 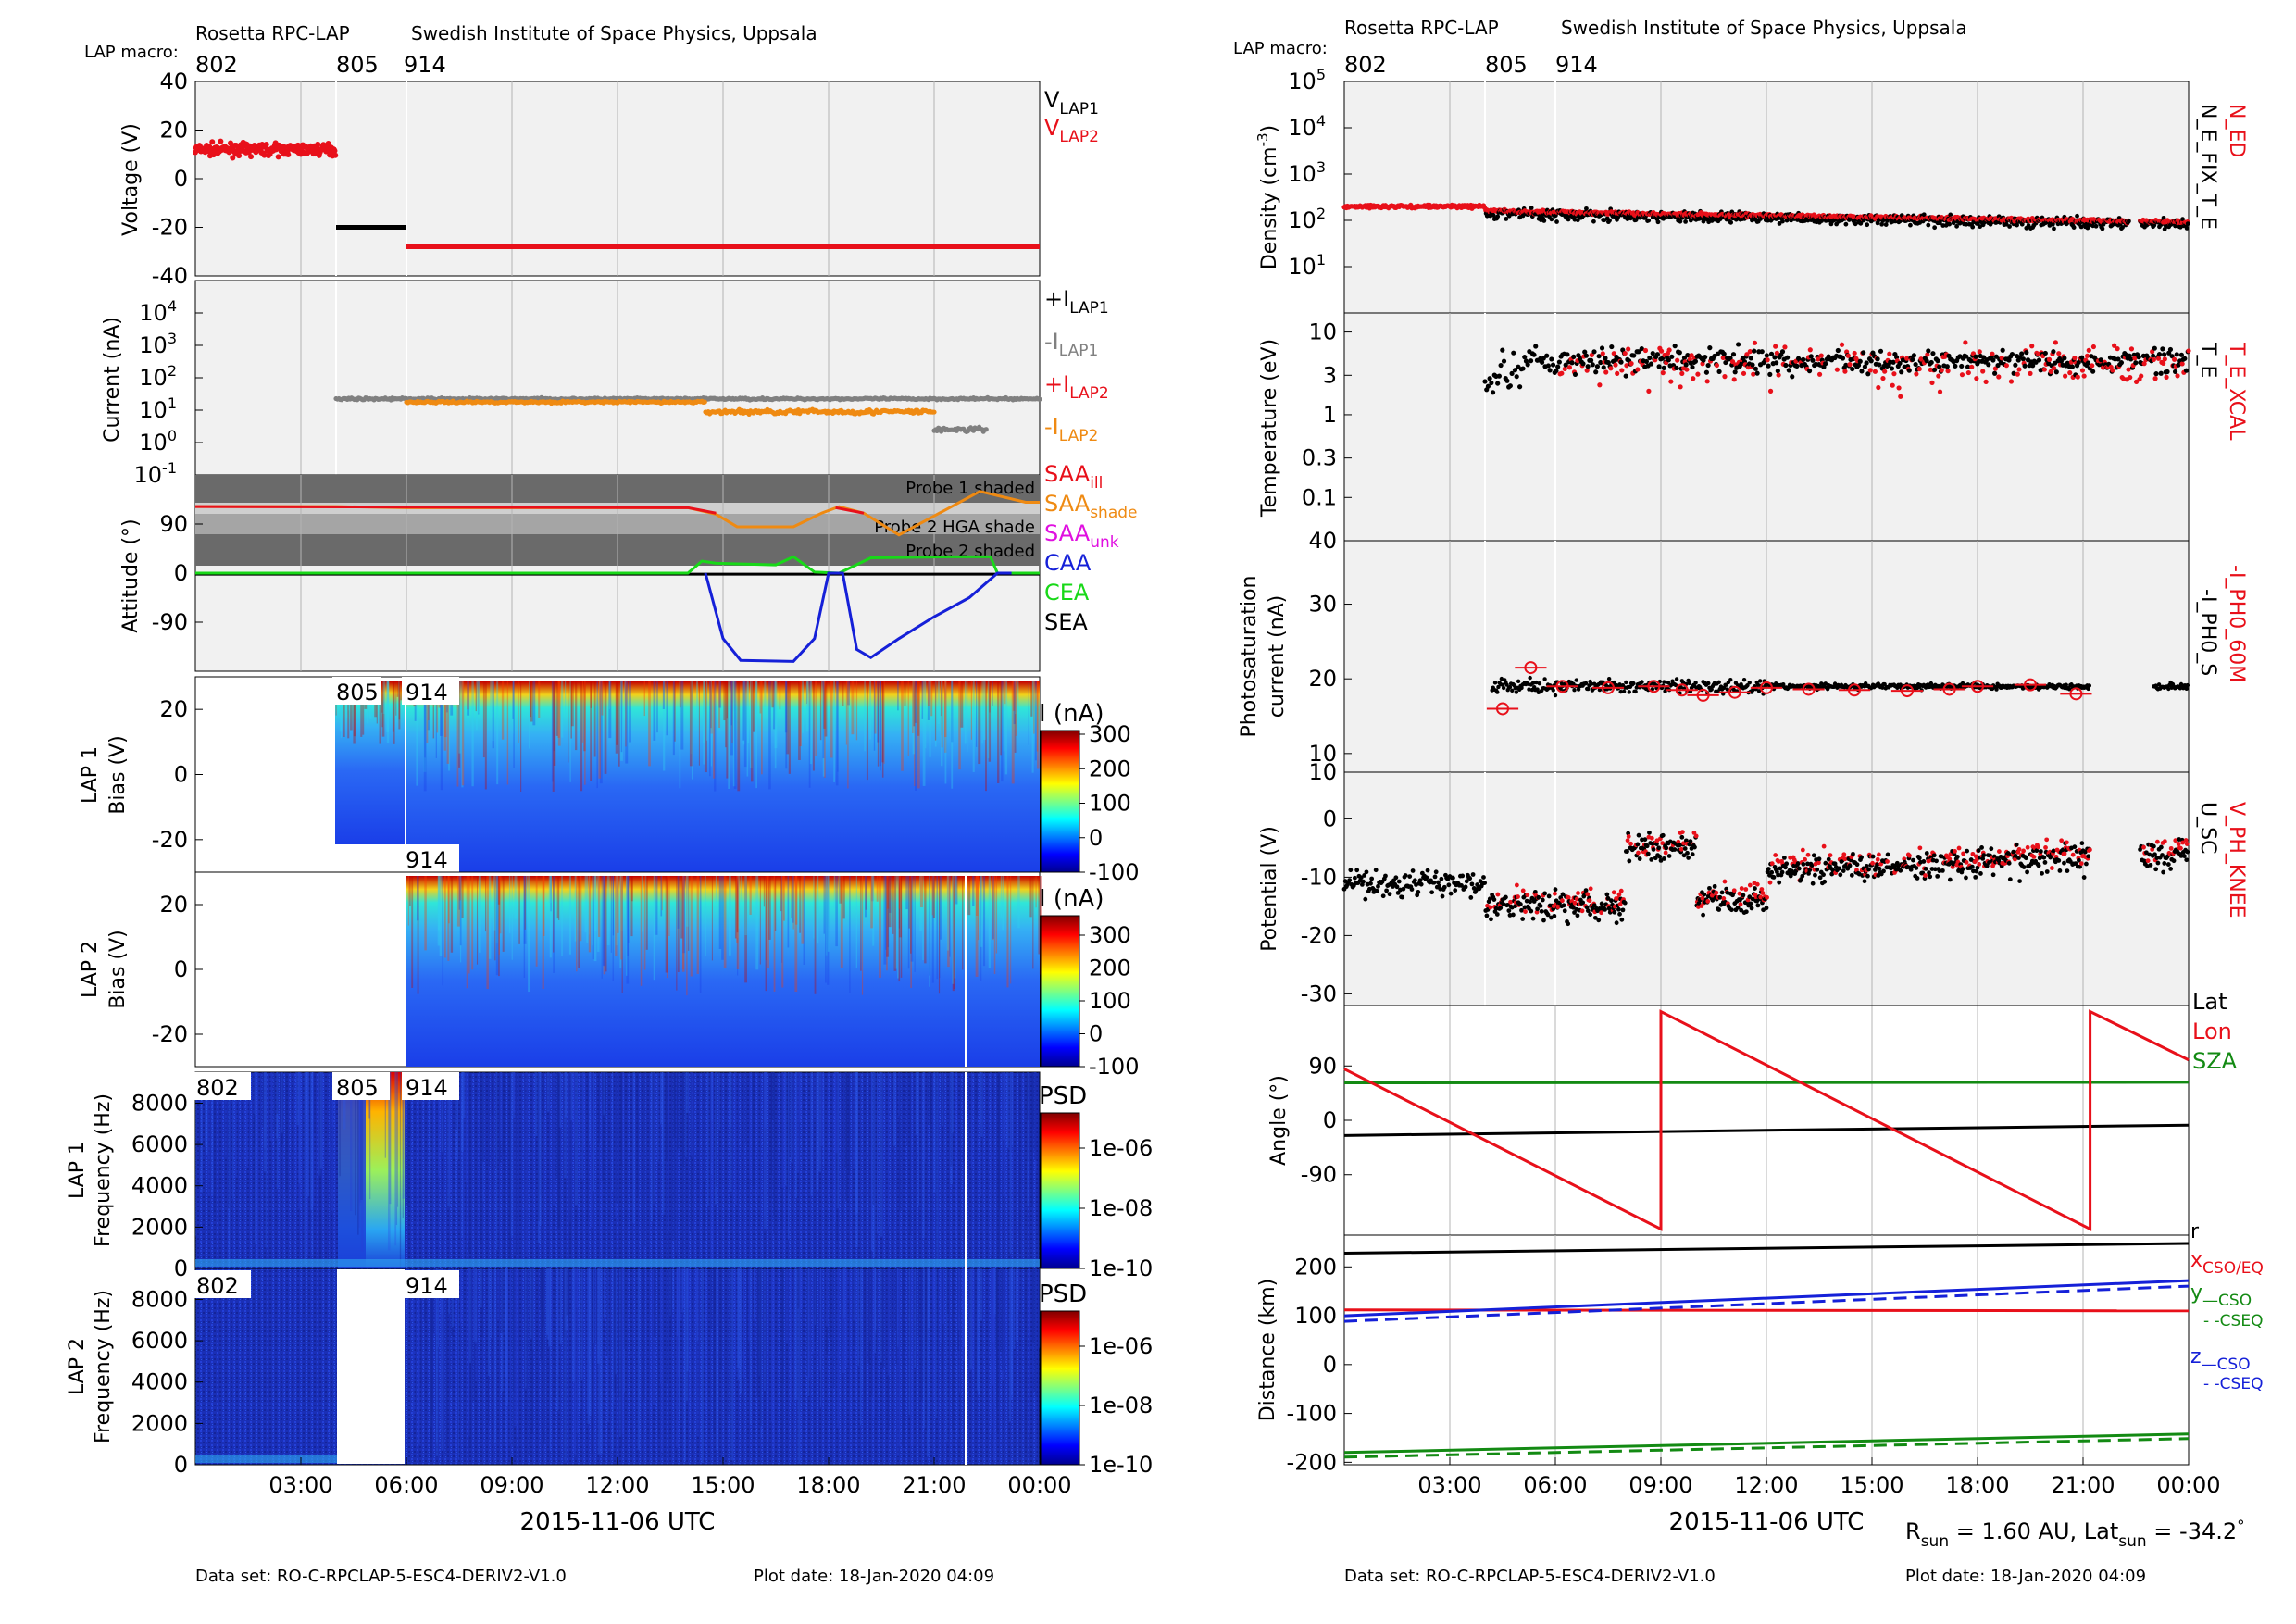 I want to click on voltage-point, so click(x=221, y=141).